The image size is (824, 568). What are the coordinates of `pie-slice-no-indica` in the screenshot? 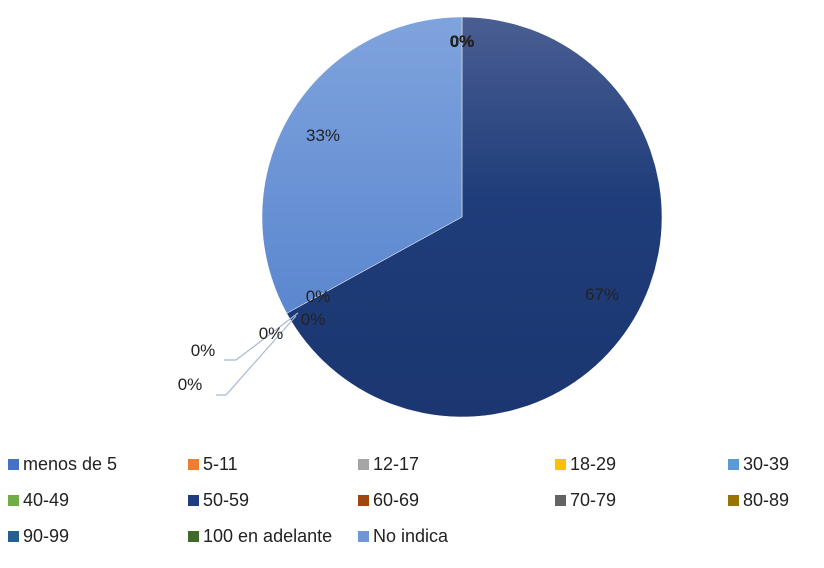 It's located at (362, 165).